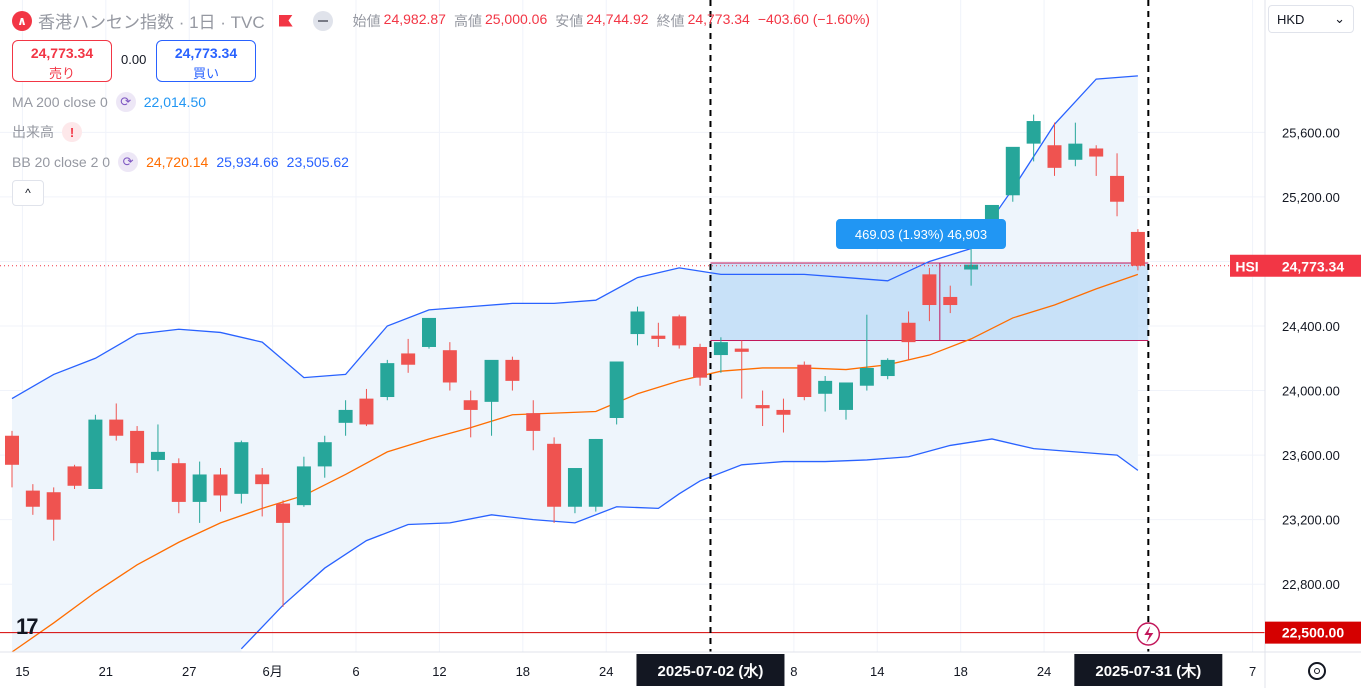 The height and width of the screenshot is (688, 1361). I want to click on time-tick-label: 8, so click(793, 671).